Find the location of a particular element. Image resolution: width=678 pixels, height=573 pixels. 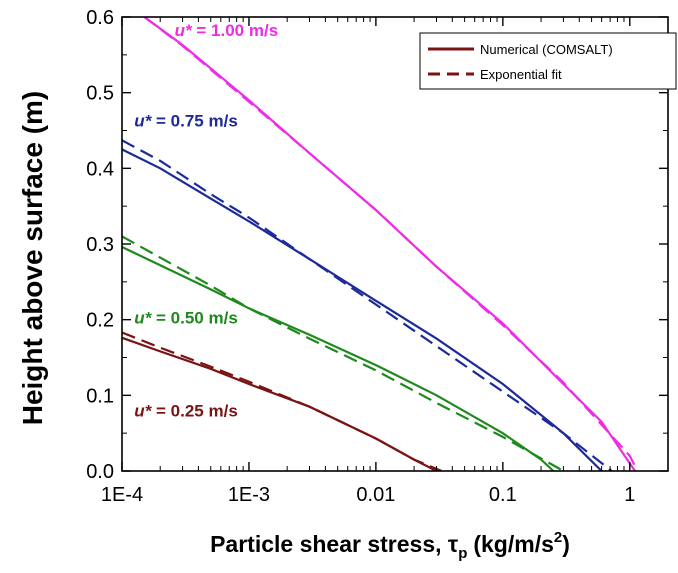

legend: Numerical (COMSALT) Exponential fit is located at coordinates (548, 61).